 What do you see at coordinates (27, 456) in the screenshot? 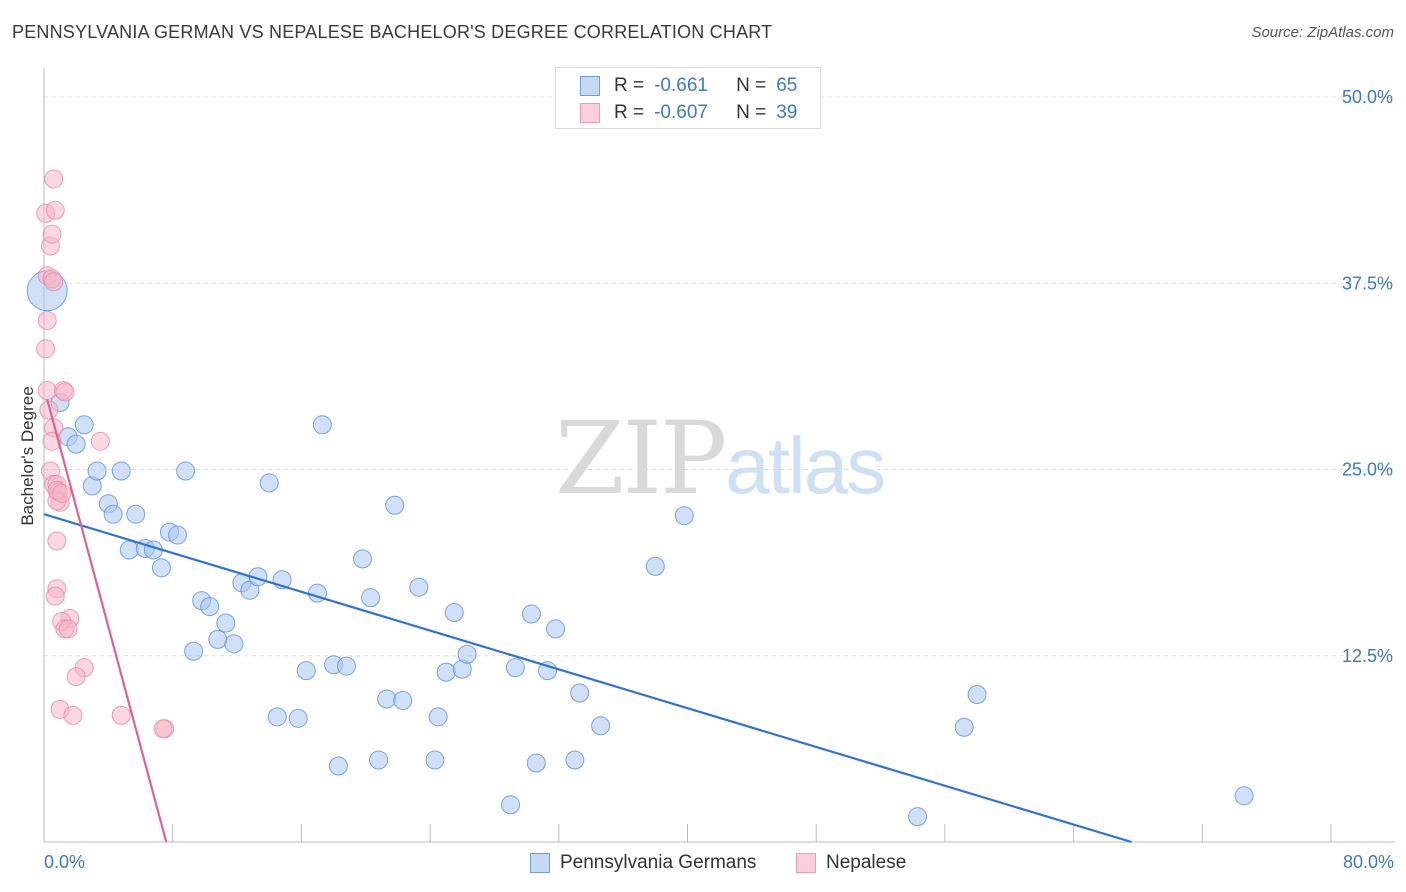
I see `y-axis-label: Bachelor's Degree` at bounding box center [27, 456].